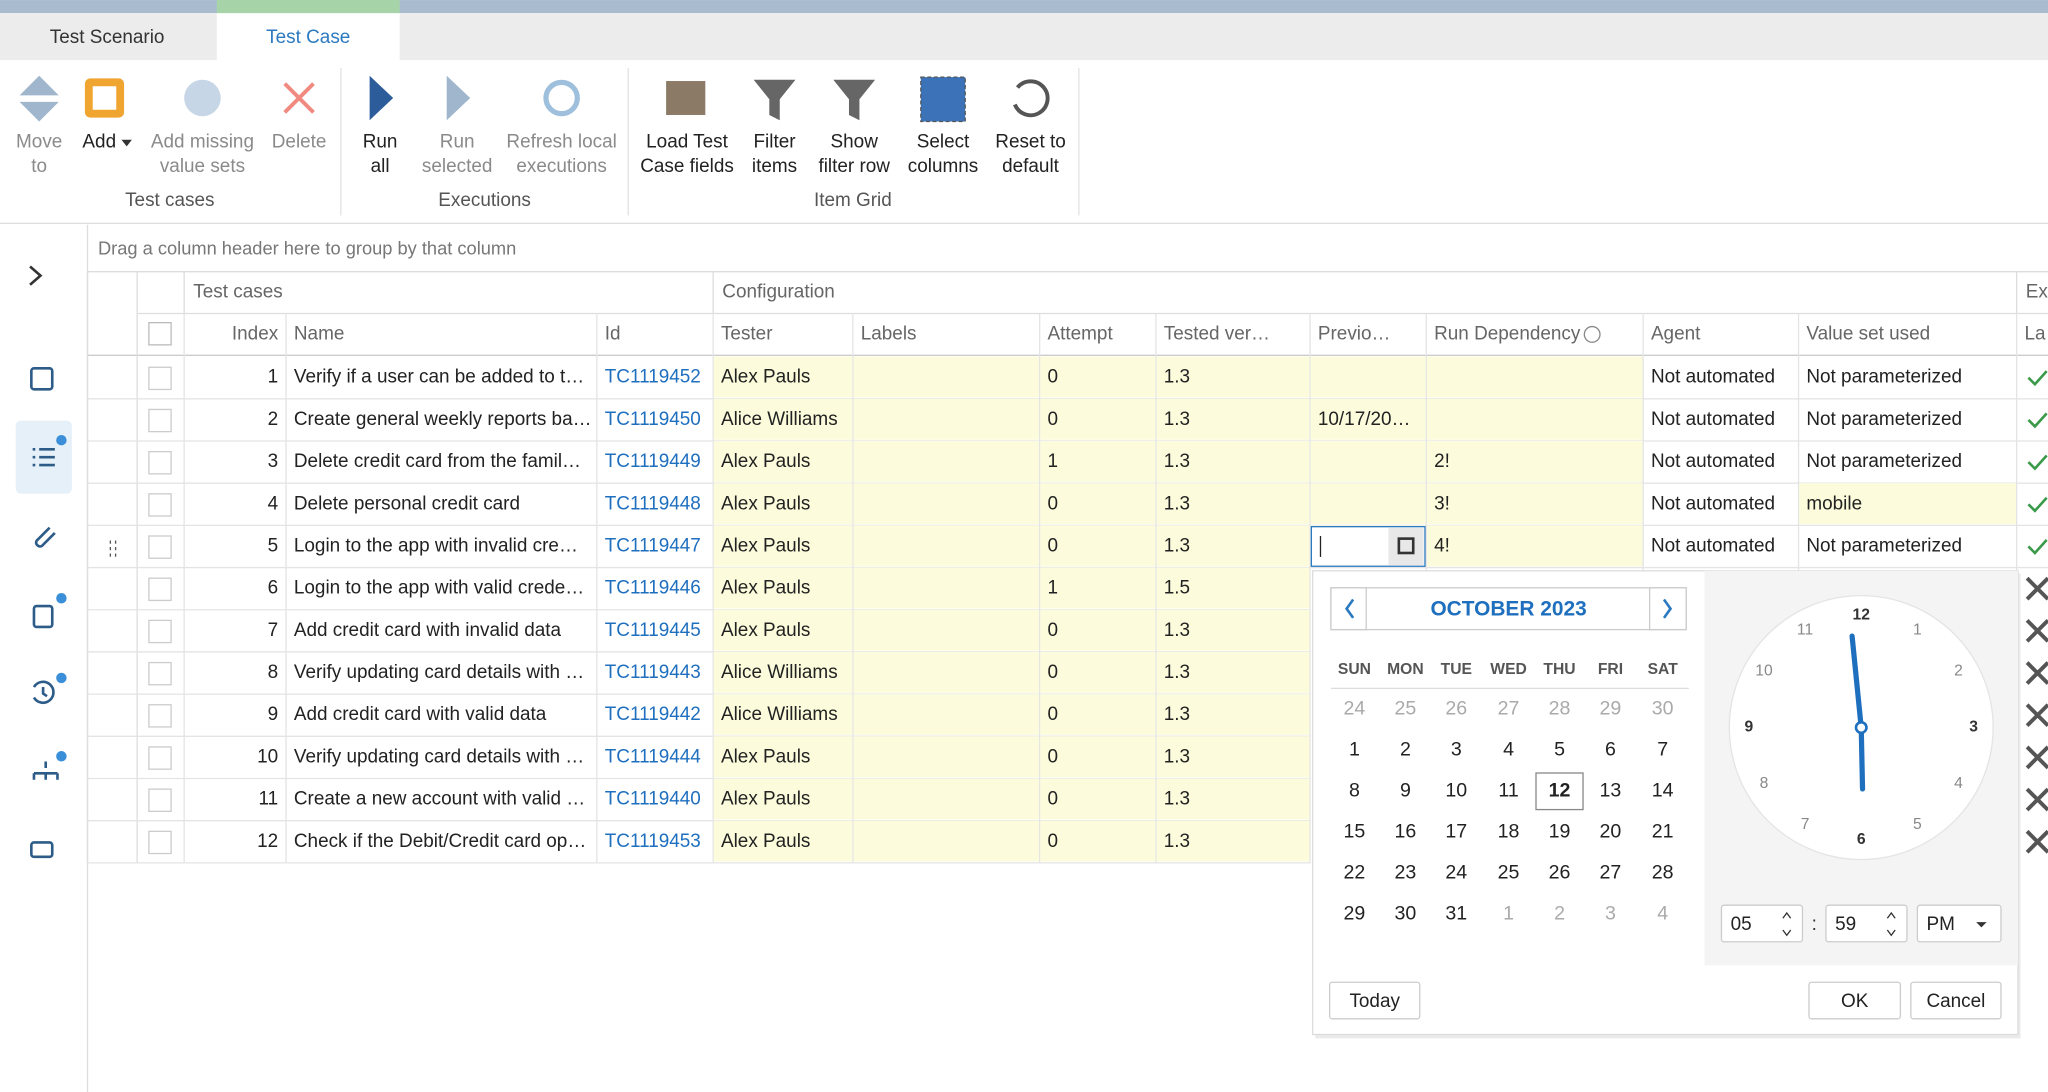 The width and height of the screenshot is (2048, 1092). Describe the element at coordinates (1868, 333) in the screenshot. I see `column-header: Value set used` at that location.